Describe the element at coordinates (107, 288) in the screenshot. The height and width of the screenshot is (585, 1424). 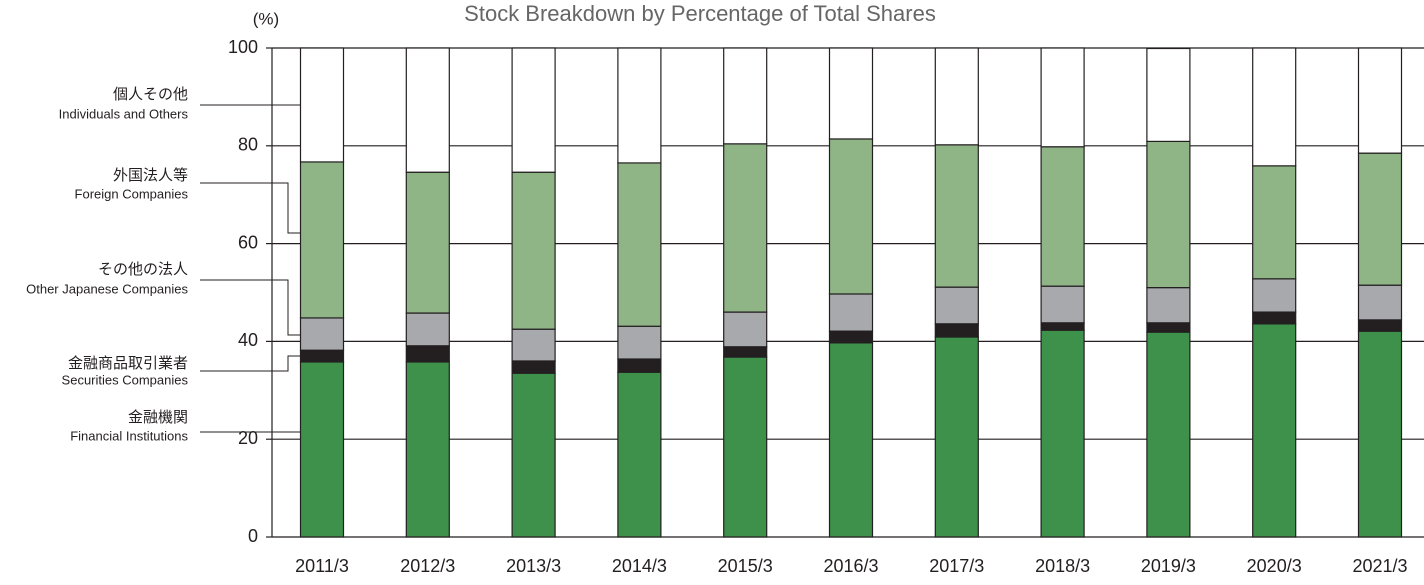
I see `legend-label-en: Other Japanese Companies` at that location.